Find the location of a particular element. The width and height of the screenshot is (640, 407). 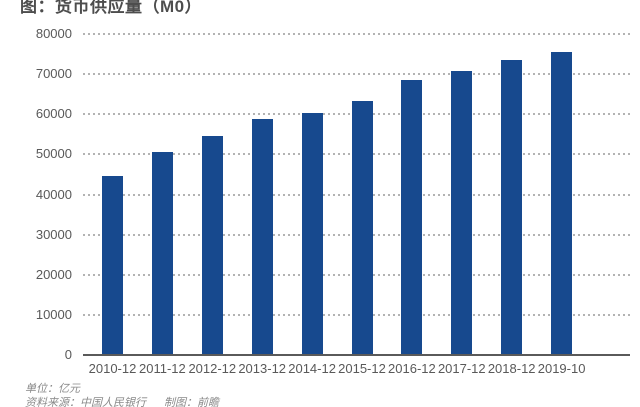

chart-footer: 单位：亿元 资料来源：中国人民银行 制图：前瞻 is located at coordinates (122, 394).